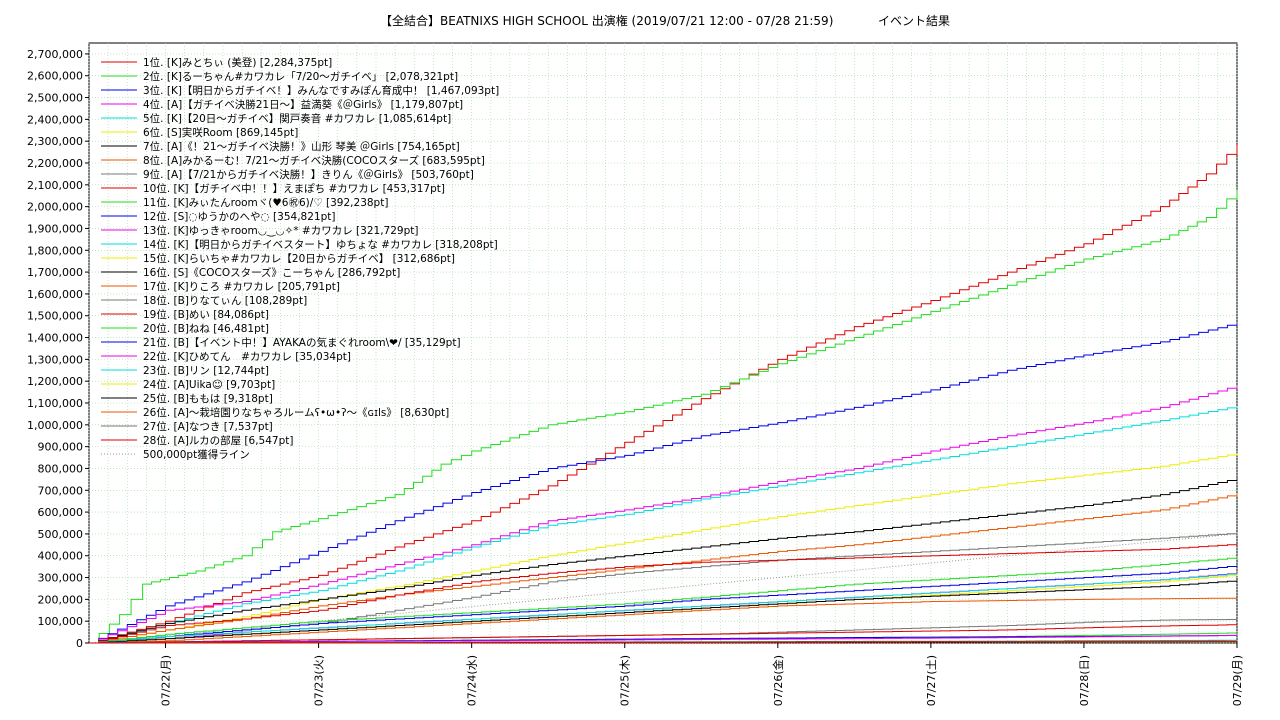  I want to click on y-tick-label: 2,600,000, so click(55, 76).